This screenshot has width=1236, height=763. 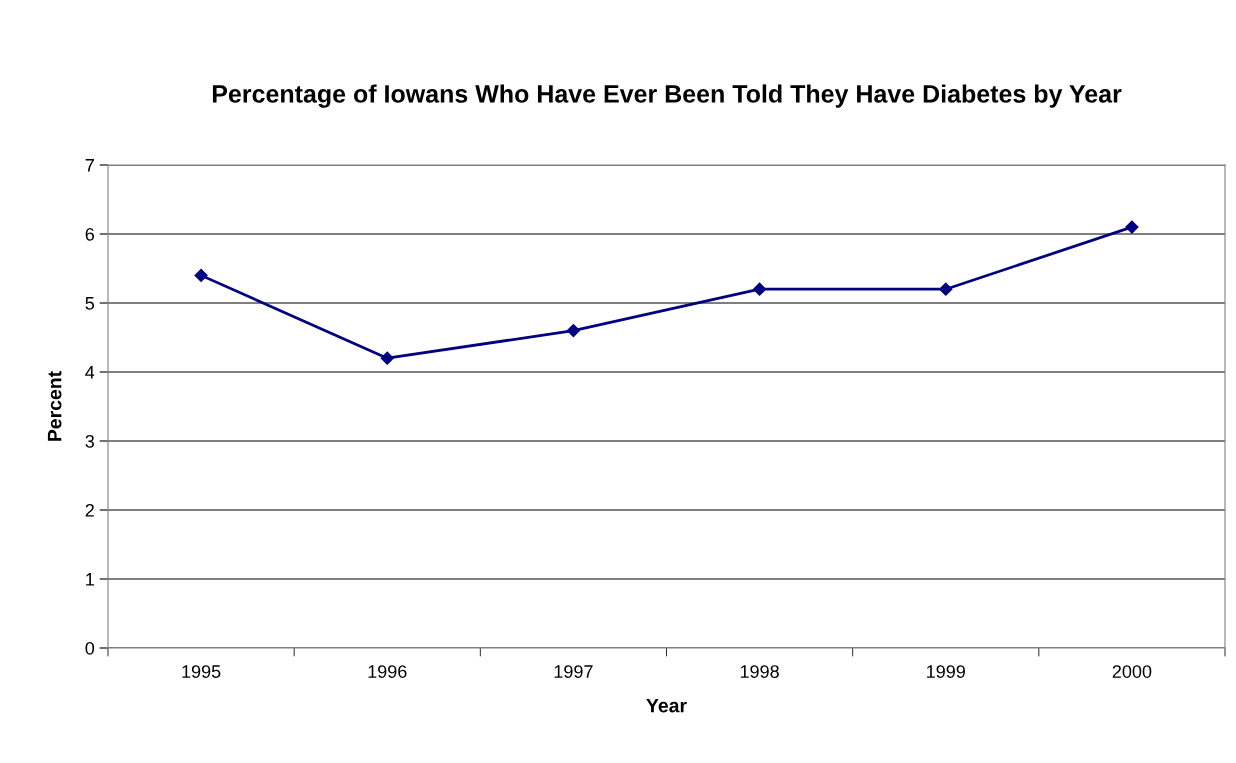 I want to click on y-tick-label: 7, so click(x=89, y=165).